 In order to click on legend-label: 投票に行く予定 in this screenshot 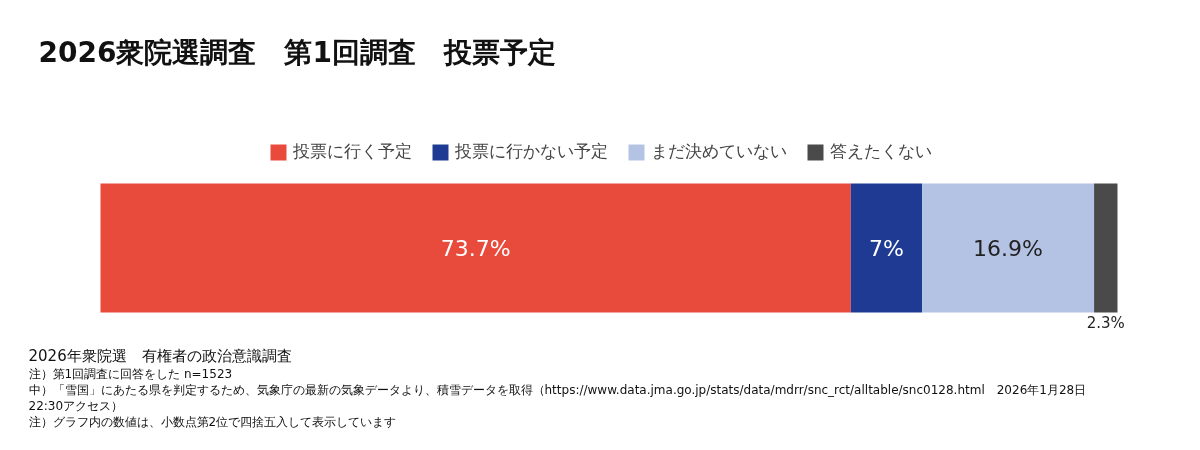, I will do `click(352, 151)`.